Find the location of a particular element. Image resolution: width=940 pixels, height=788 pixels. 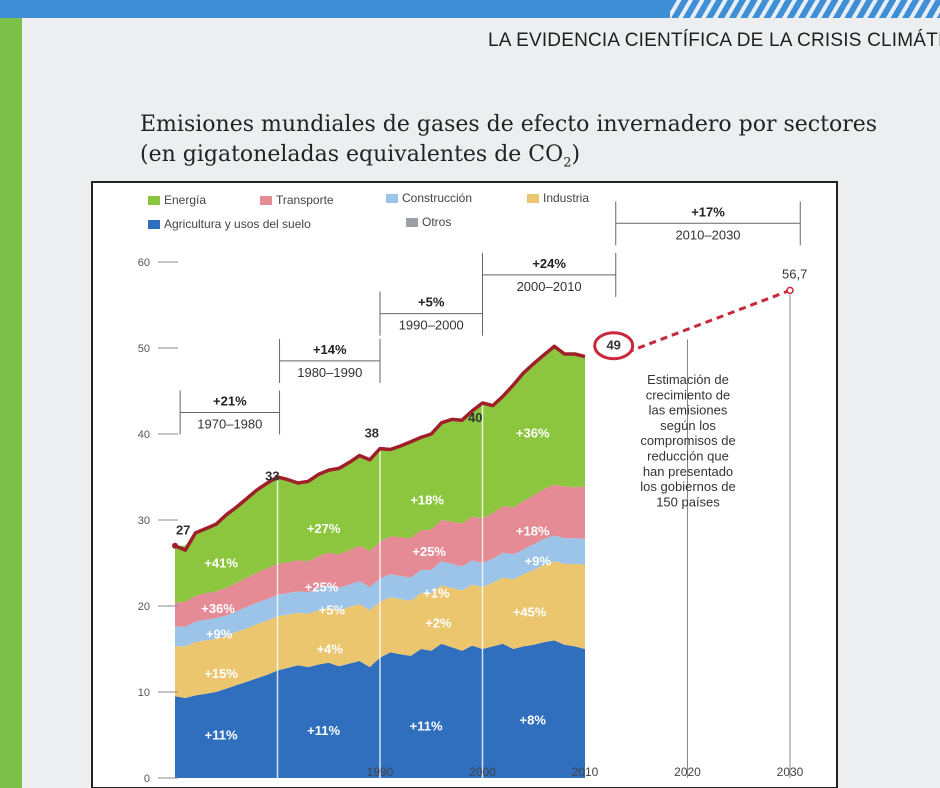

legend-label: Agricultura y usos del suelo is located at coordinates (237, 224).